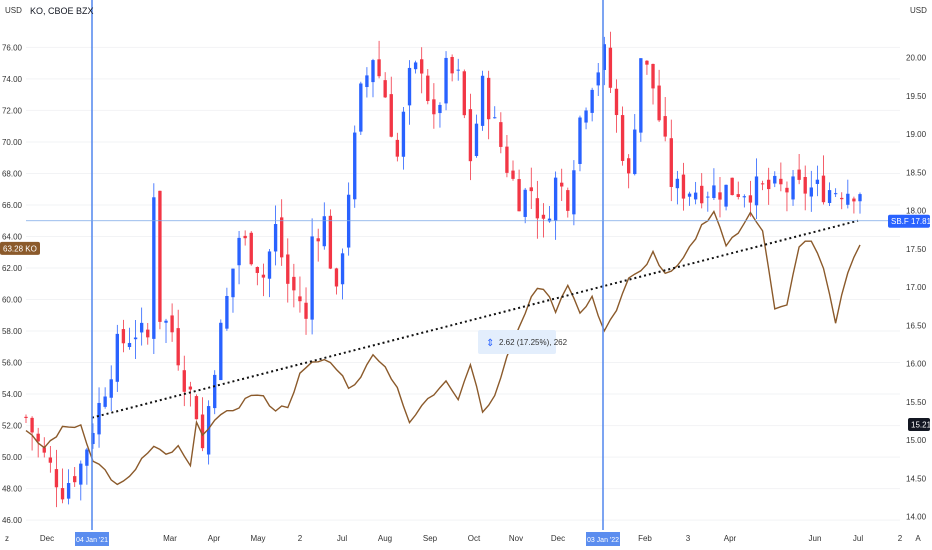  What do you see at coordinates (7, 538) in the screenshot?
I see `settings-icon: z` at bounding box center [7, 538].